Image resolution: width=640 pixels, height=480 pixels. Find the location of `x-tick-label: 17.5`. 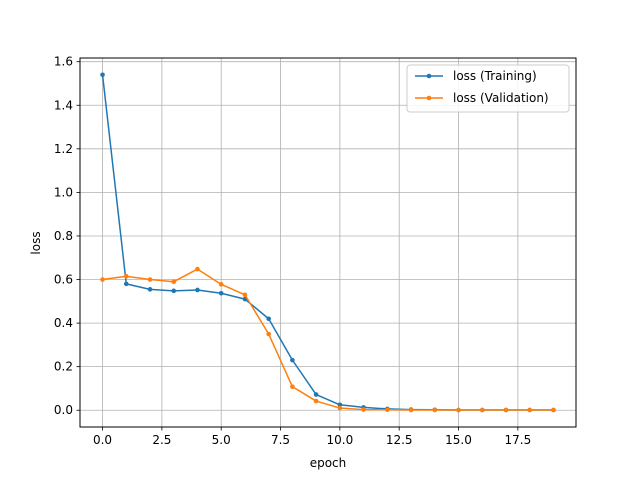

x-tick-label: 17.5 is located at coordinates (517, 440).